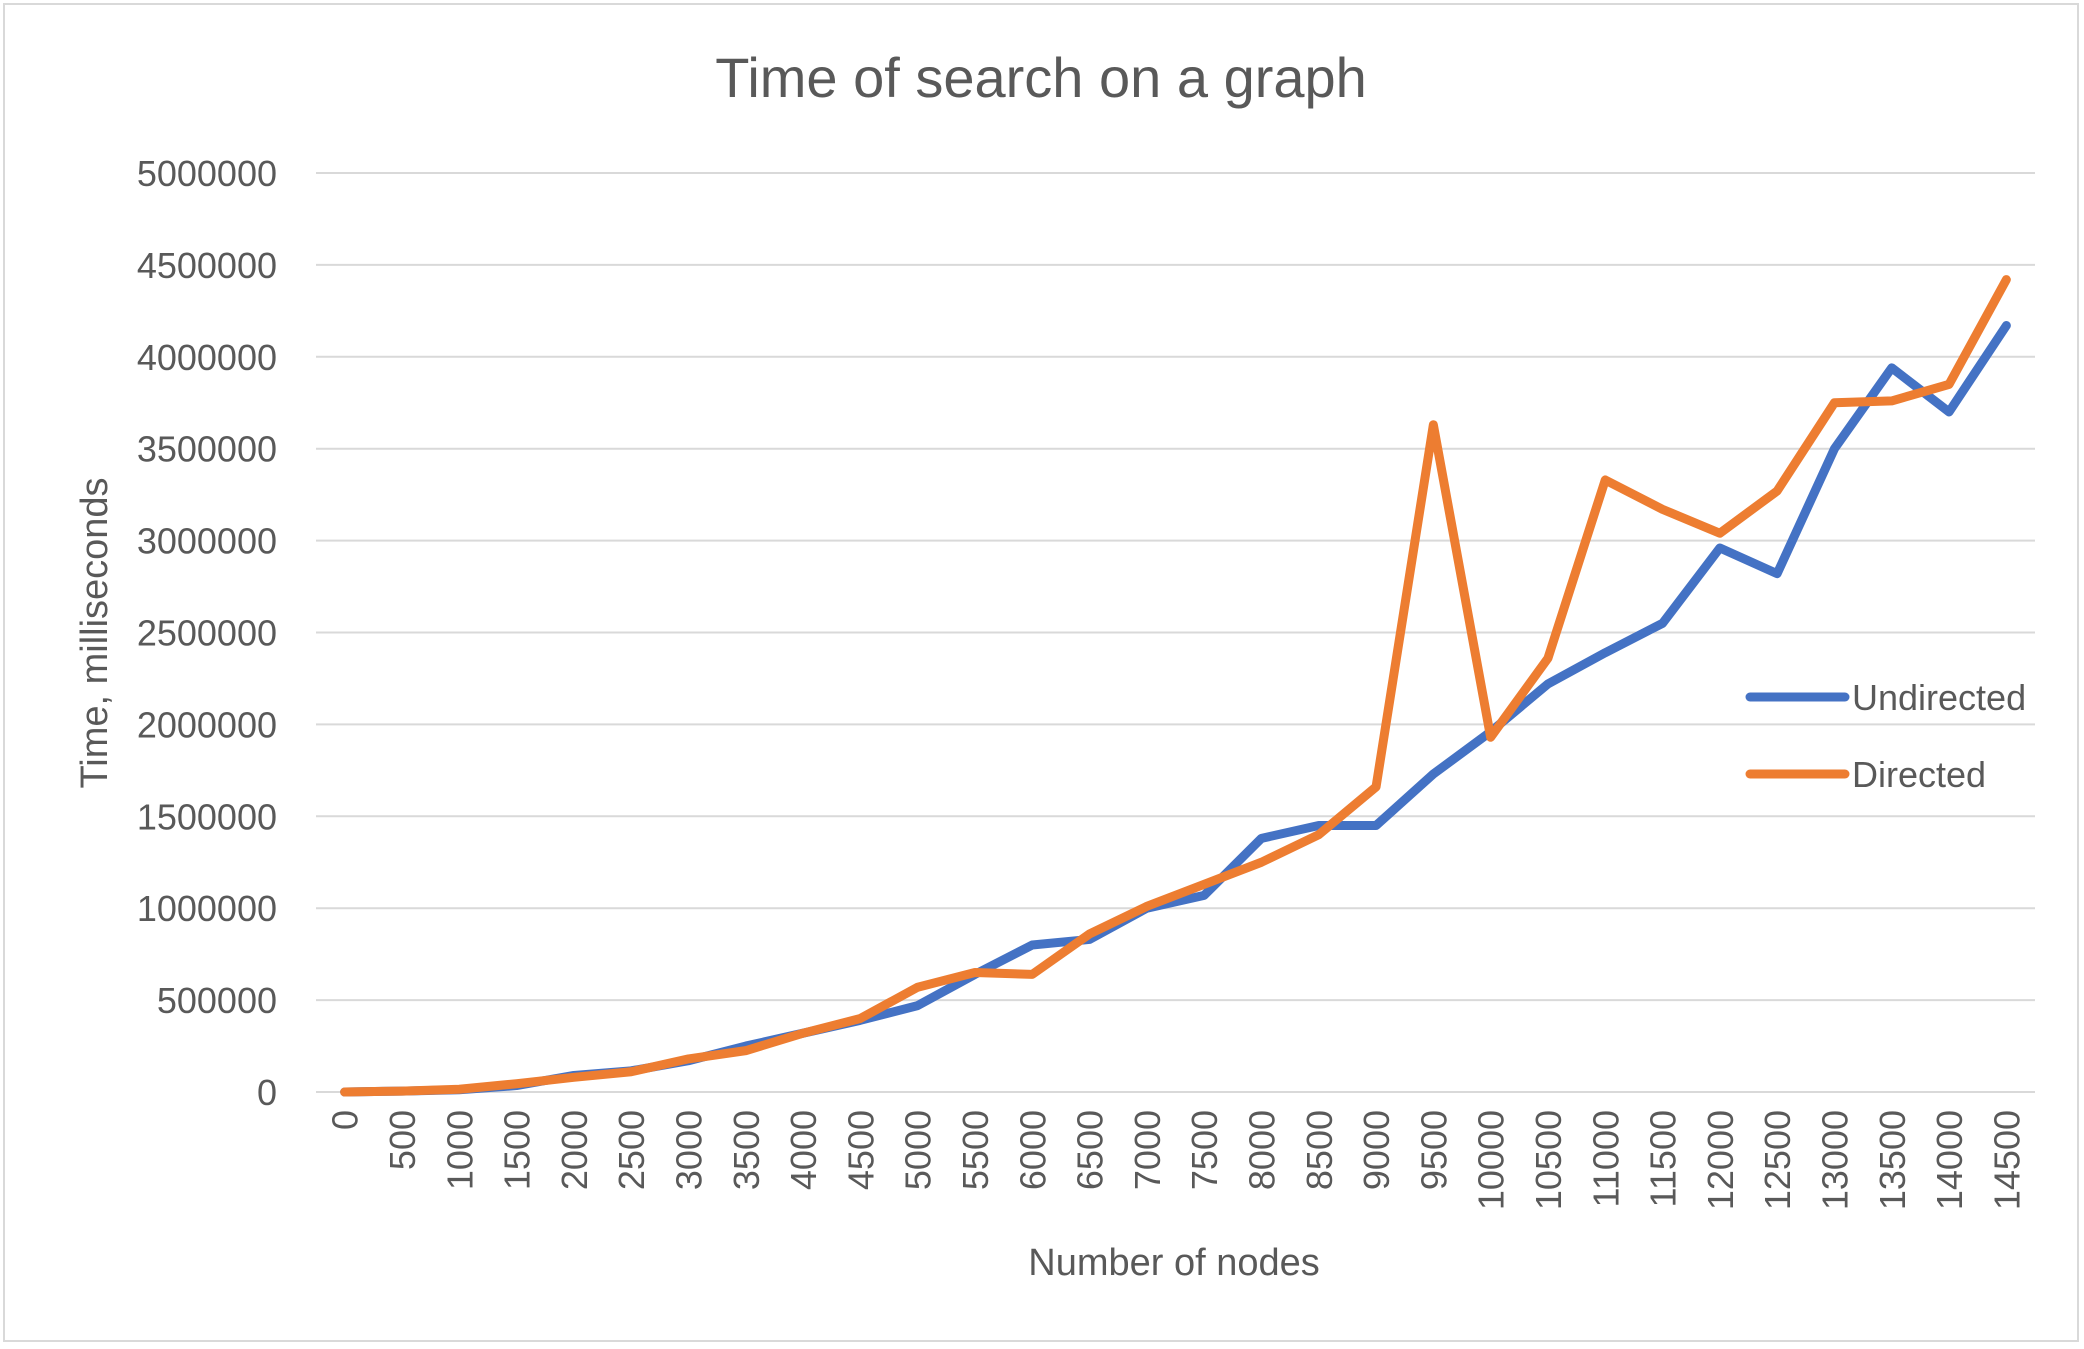 This screenshot has height=1349, width=2084. I want to click on y-tick-label-8: 4000000, so click(207, 357).